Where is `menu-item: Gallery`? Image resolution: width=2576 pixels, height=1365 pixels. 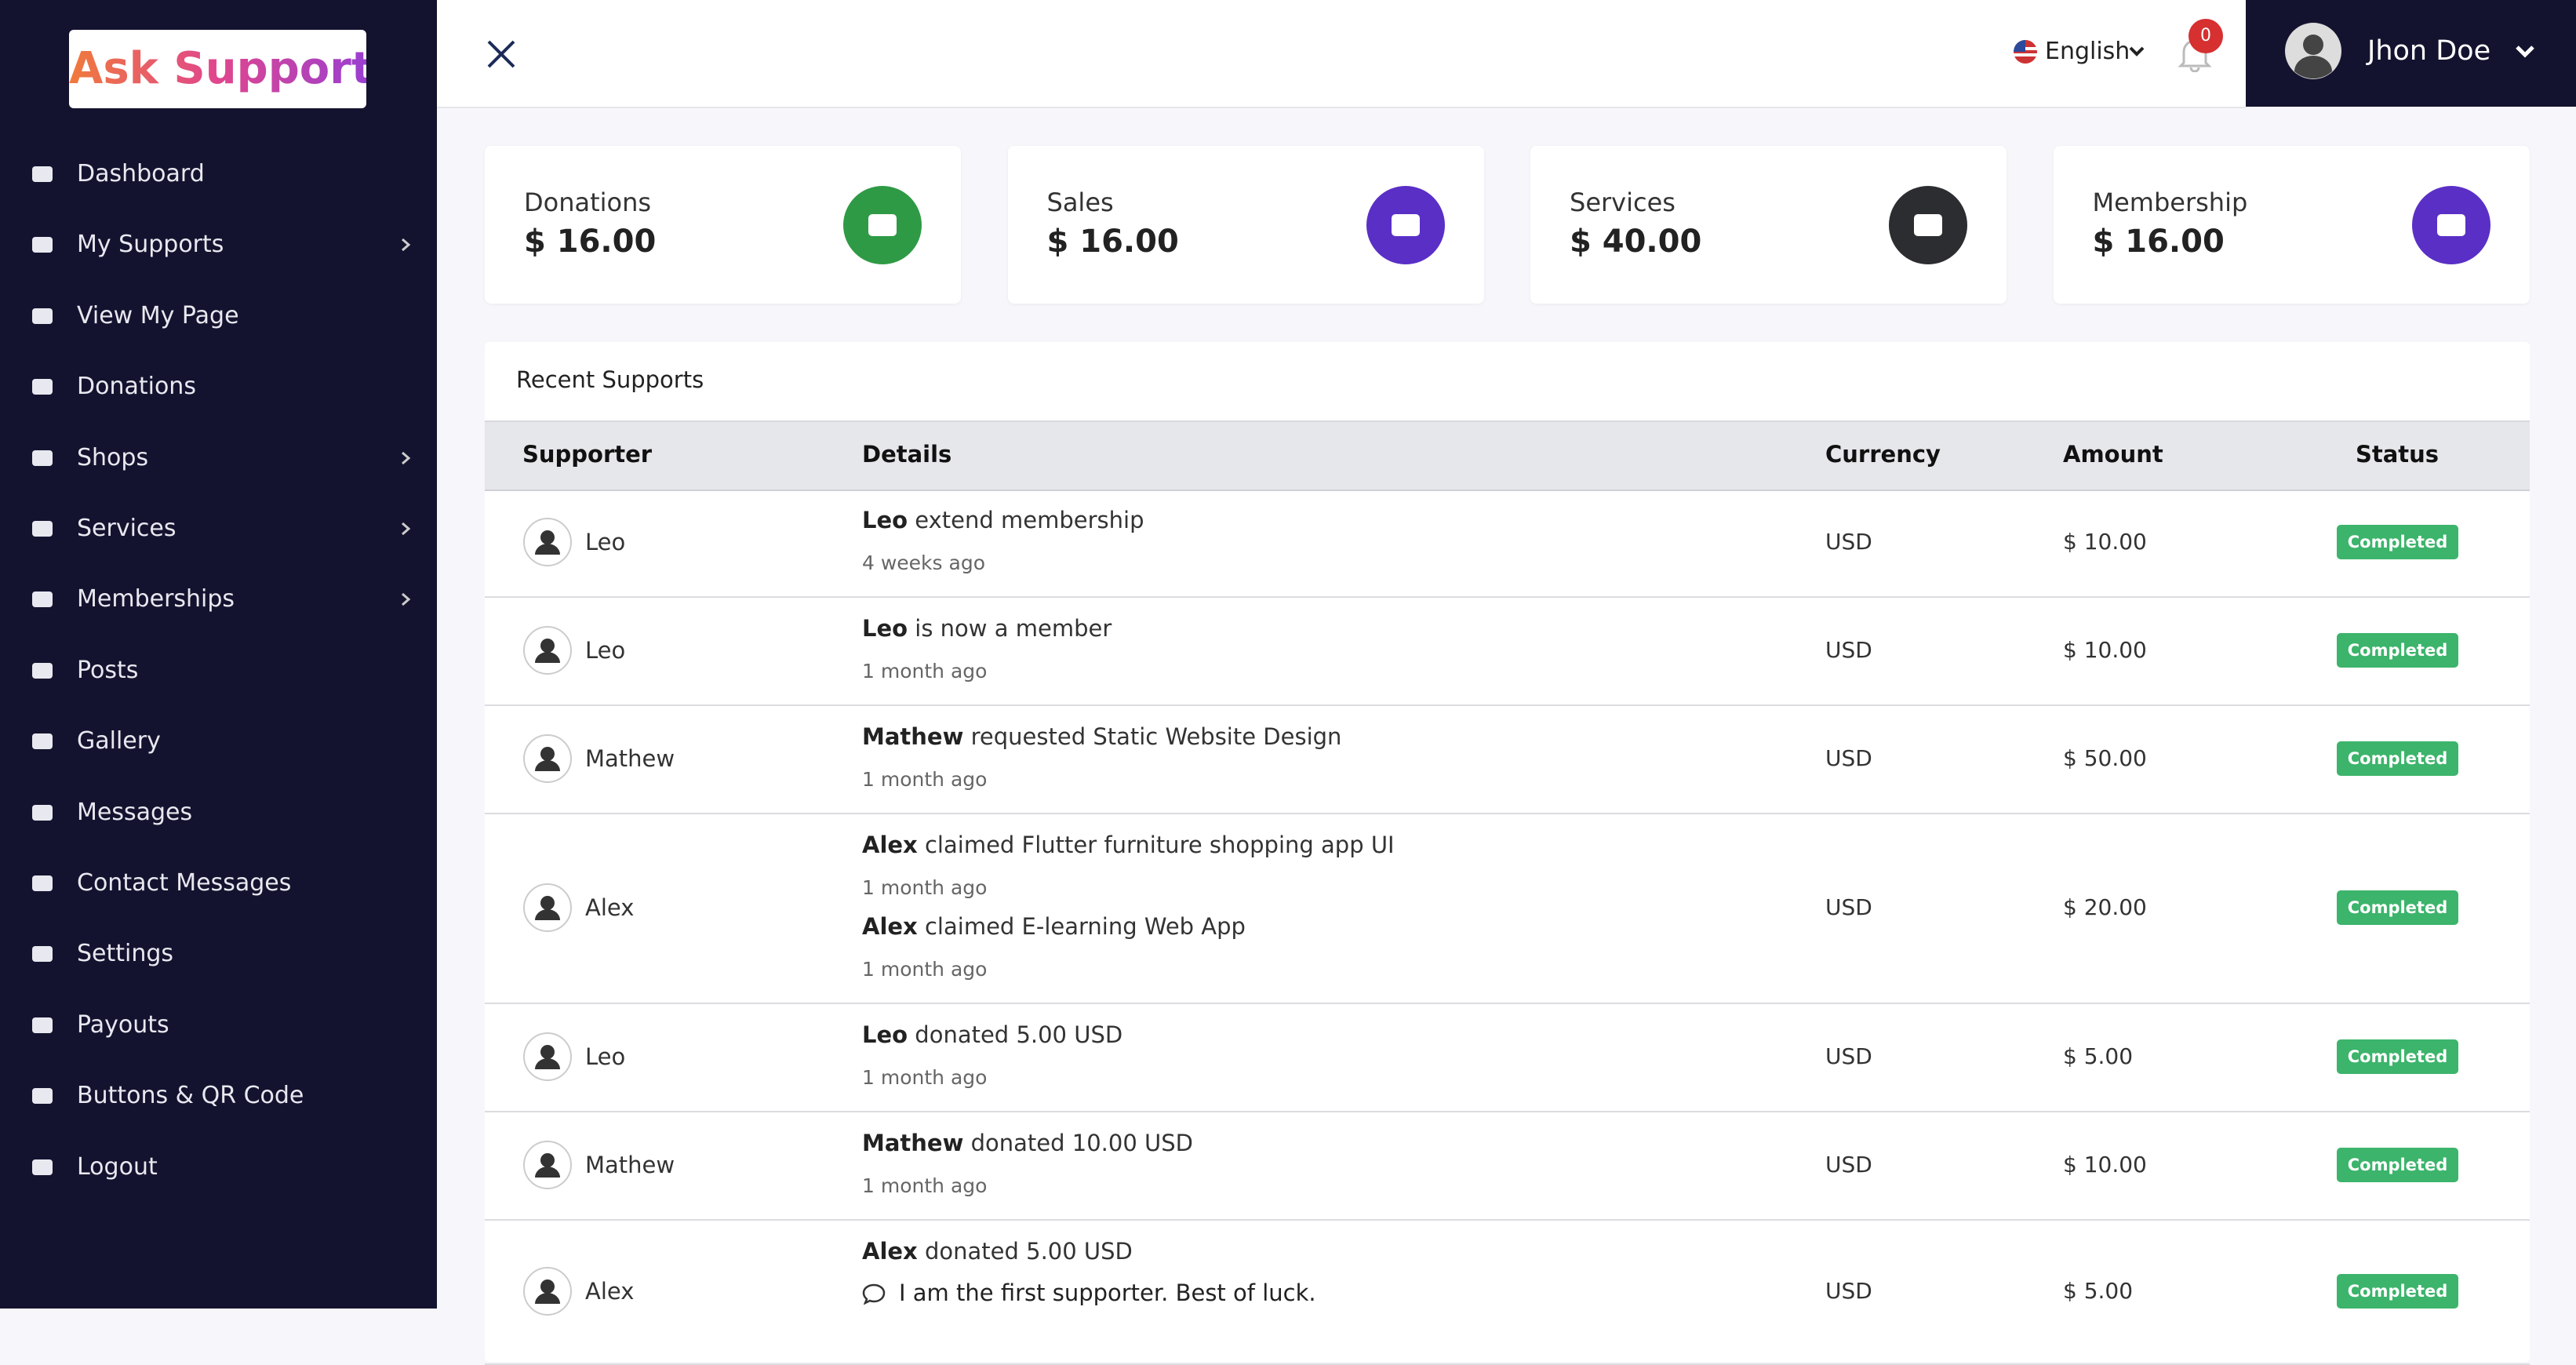
menu-item: Gallery is located at coordinates (119, 741).